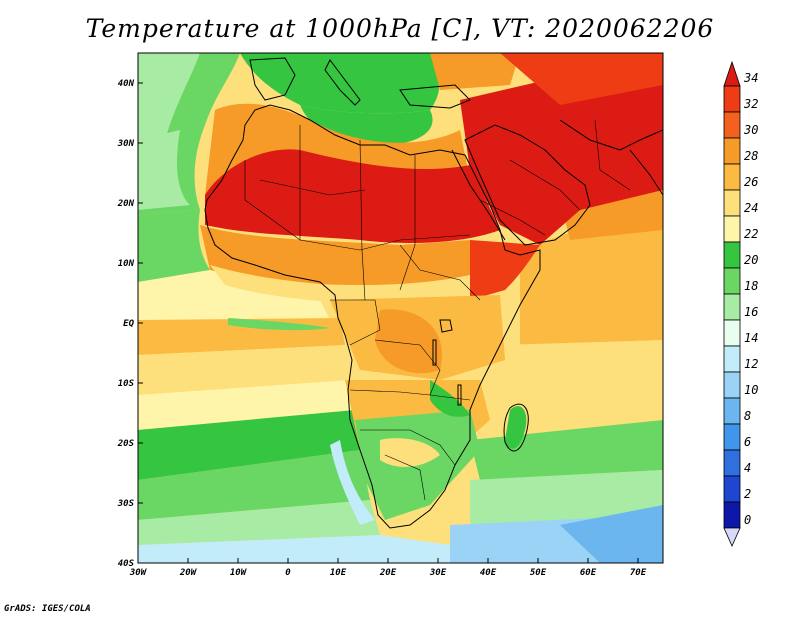 The height and width of the screenshot is (618, 800). Describe the element at coordinates (747, 494) in the screenshot. I see `colorbar-label: 2` at that location.